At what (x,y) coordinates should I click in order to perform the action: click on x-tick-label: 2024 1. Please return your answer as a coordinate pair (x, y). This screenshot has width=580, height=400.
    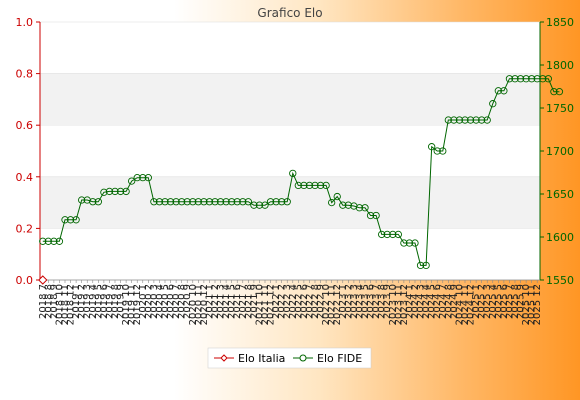
    Looking at the image, I should click on (409, 301).